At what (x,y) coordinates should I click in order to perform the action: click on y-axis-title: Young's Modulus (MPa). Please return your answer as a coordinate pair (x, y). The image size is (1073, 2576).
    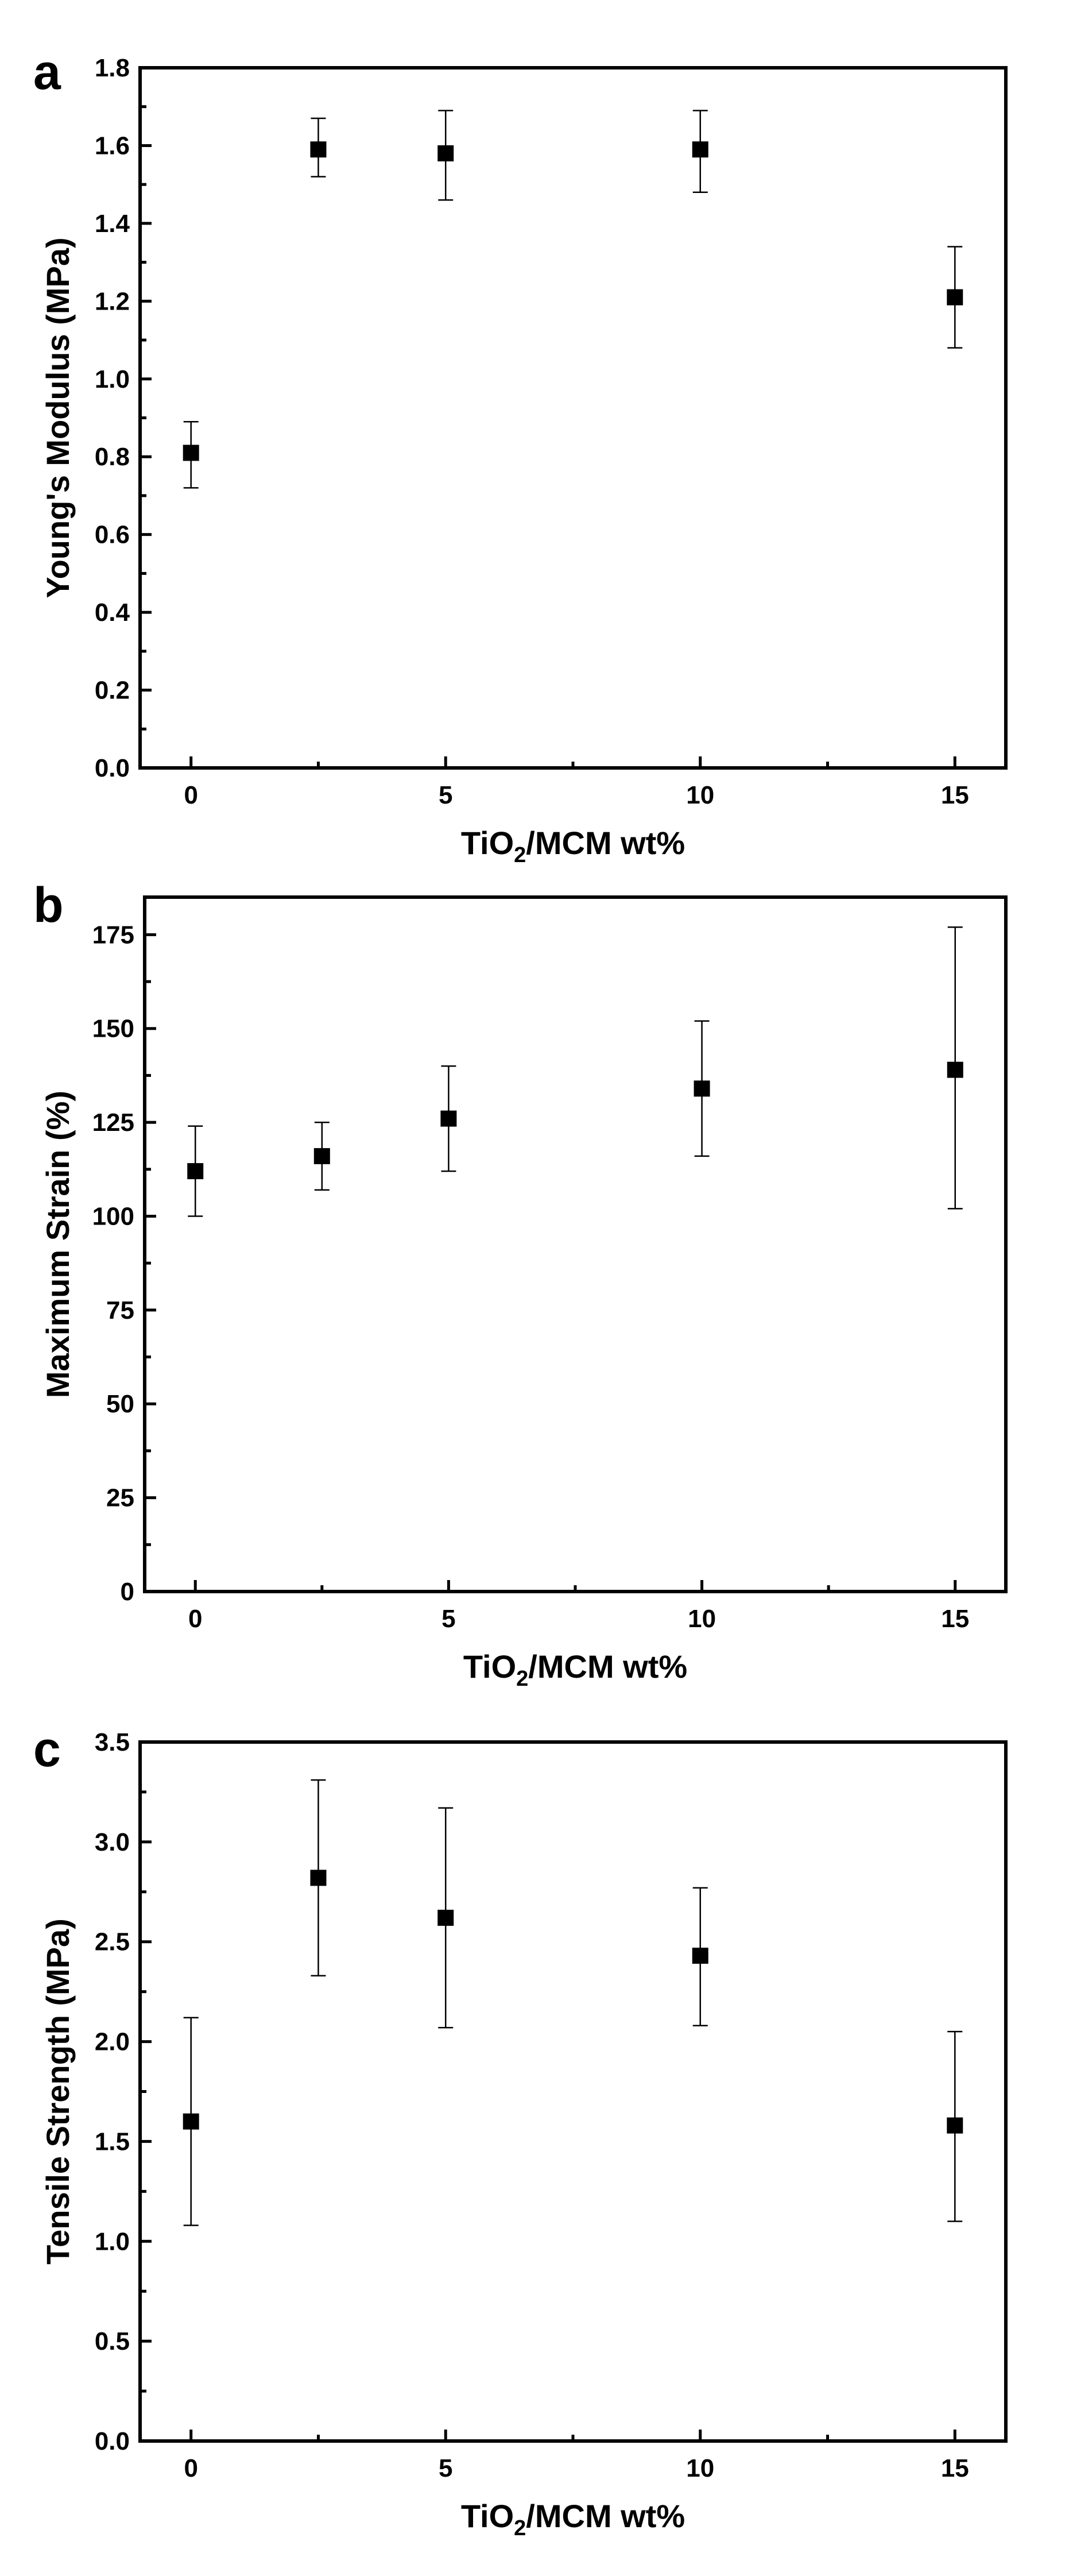
    Looking at the image, I should click on (58, 417).